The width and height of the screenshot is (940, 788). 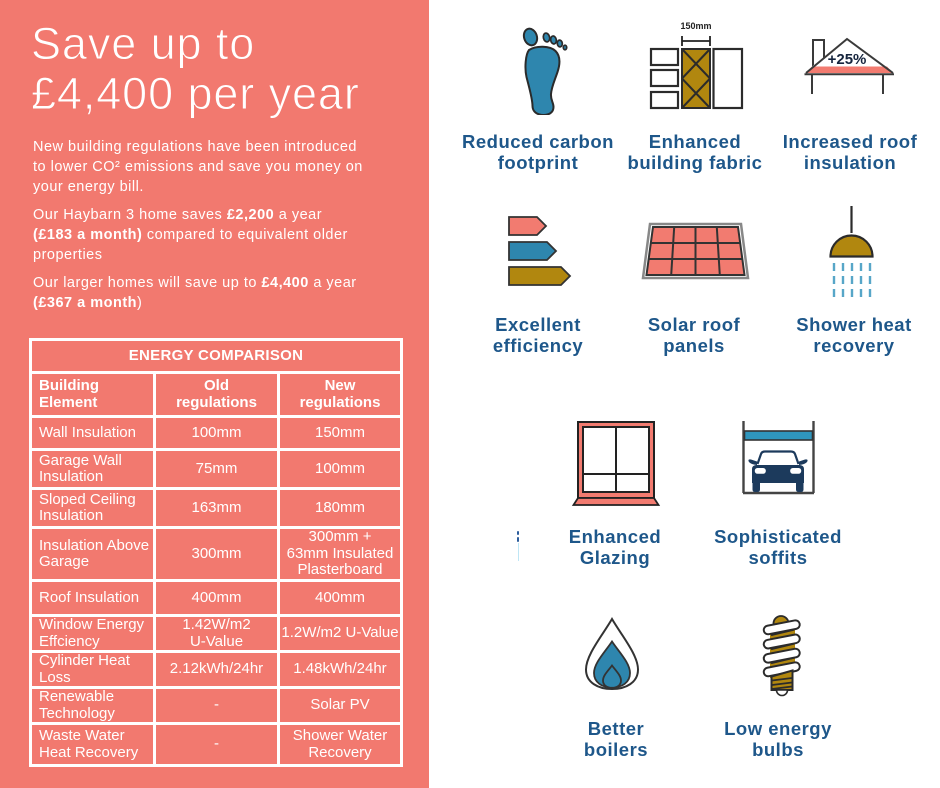 What do you see at coordinates (695, 26) in the screenshot?
I see `svg-text: 150mm` at bounding box center [695, 26].